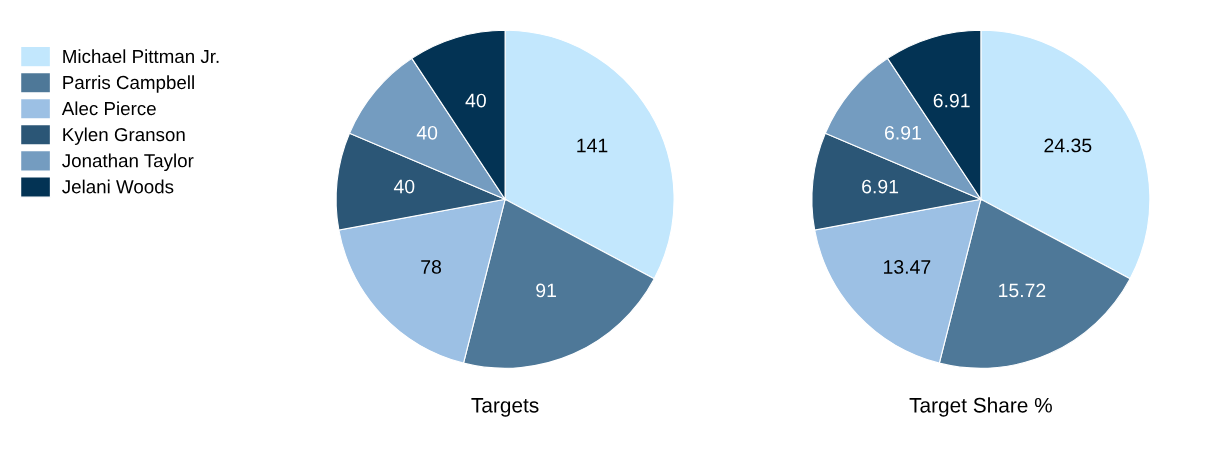 This screenshot has height=454, width=1220. I want to click on legend-label: Michael Pittman Jr., so click(141, 56).